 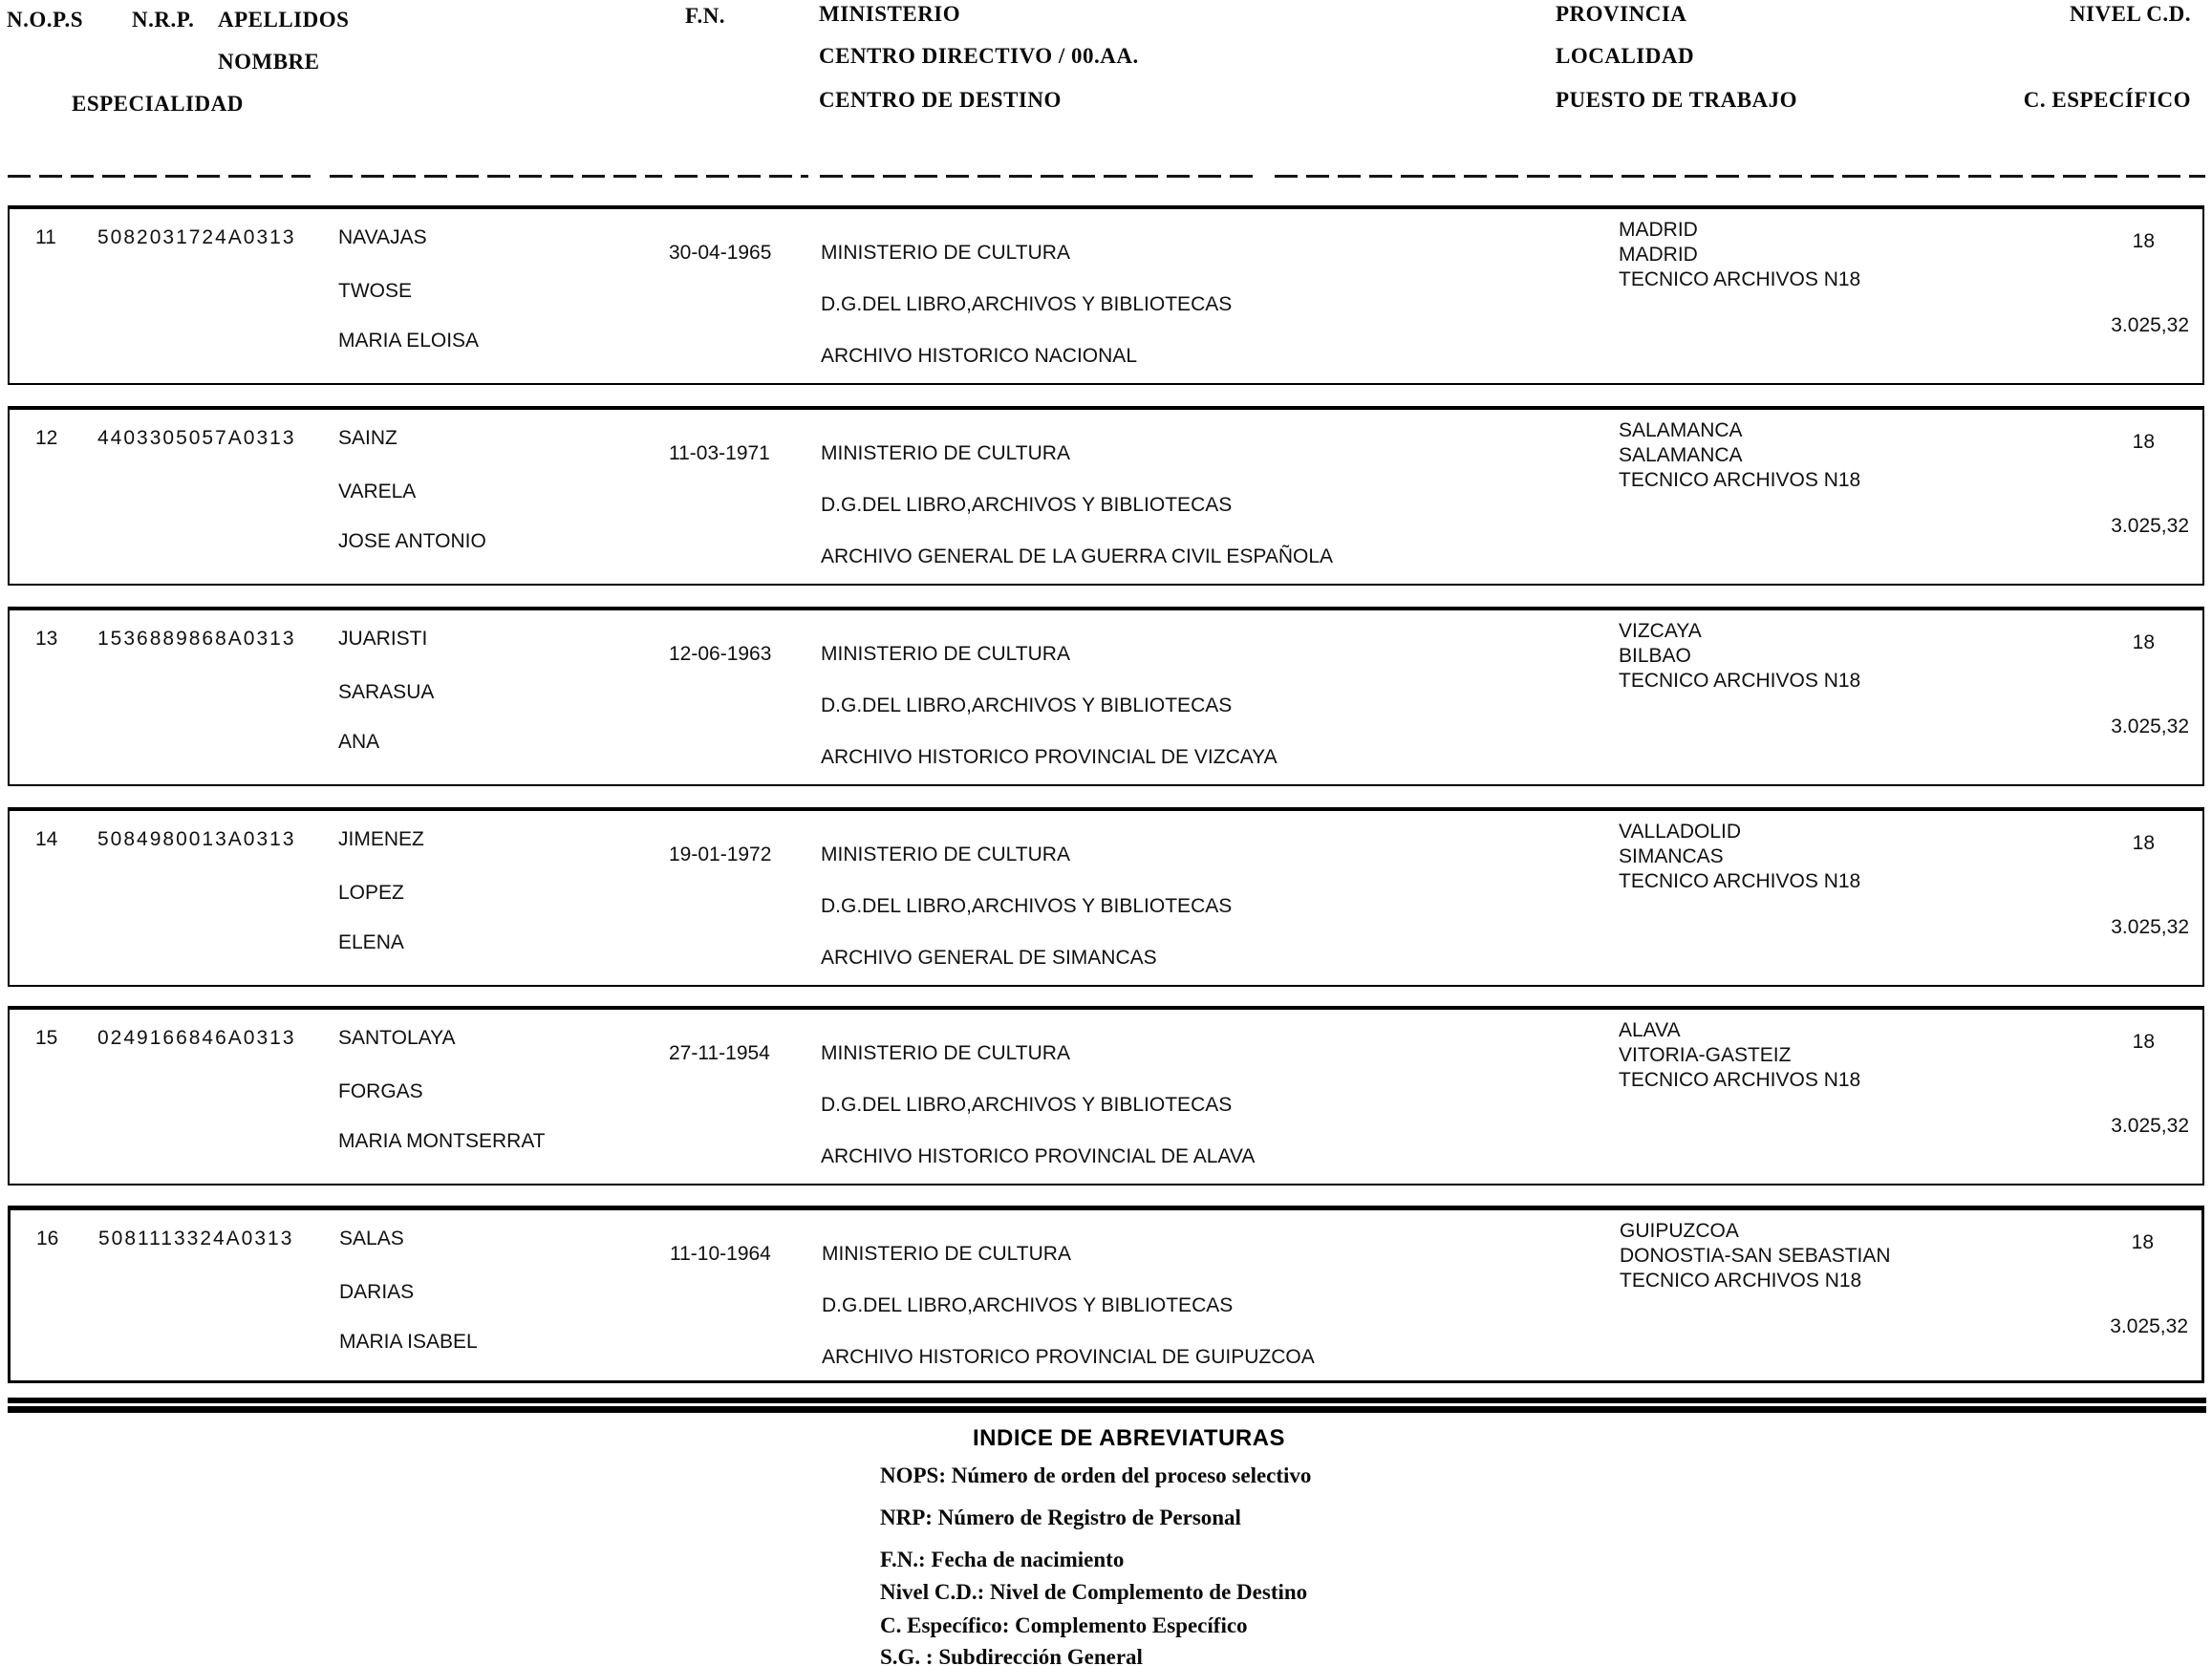 What do you see at coordinates (386, 692) in the screenshot?
I see `record-surname2: SARASUA` at bounding box center [386, 692].